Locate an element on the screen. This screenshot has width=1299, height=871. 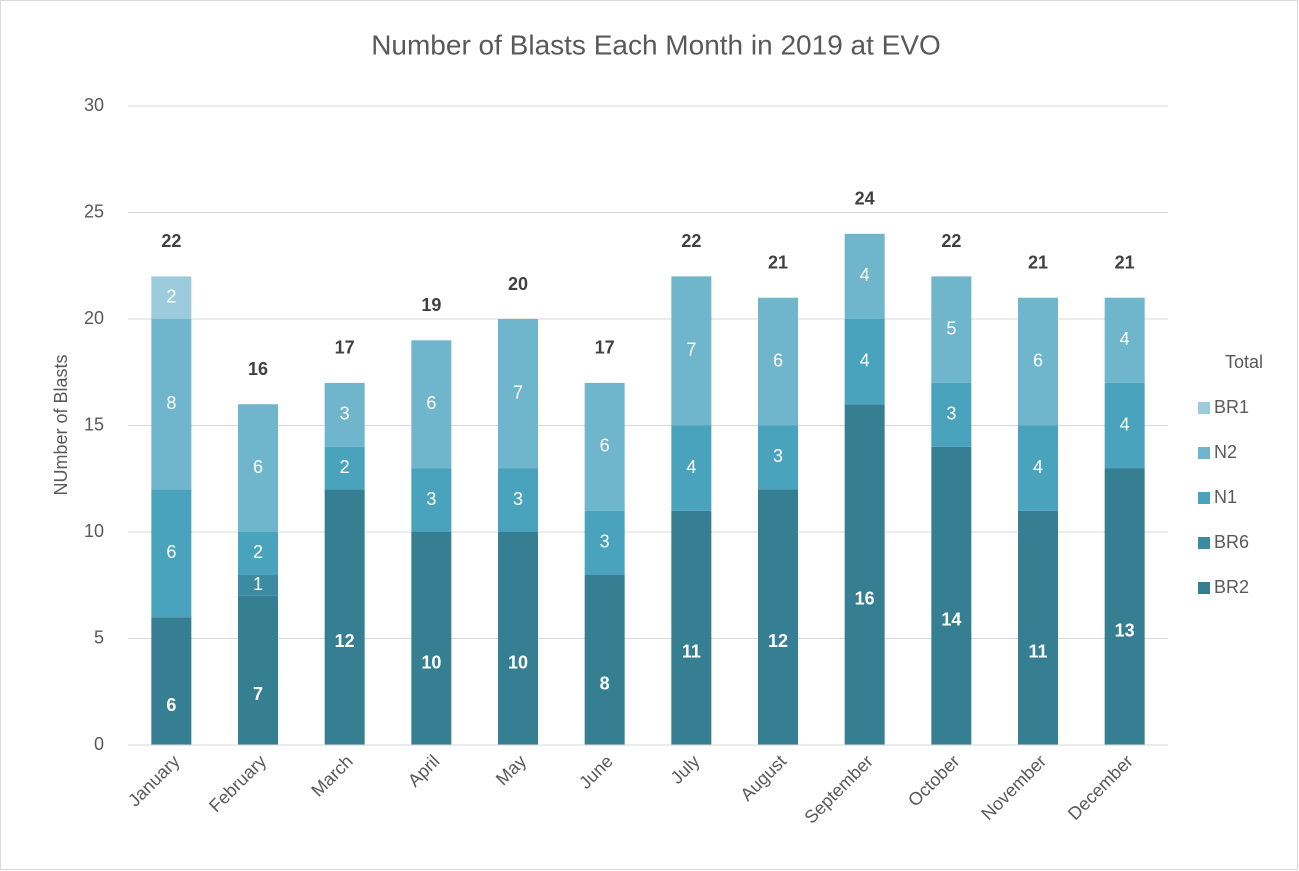
y-tick-label: 25 is located at coordinates (94, 211).